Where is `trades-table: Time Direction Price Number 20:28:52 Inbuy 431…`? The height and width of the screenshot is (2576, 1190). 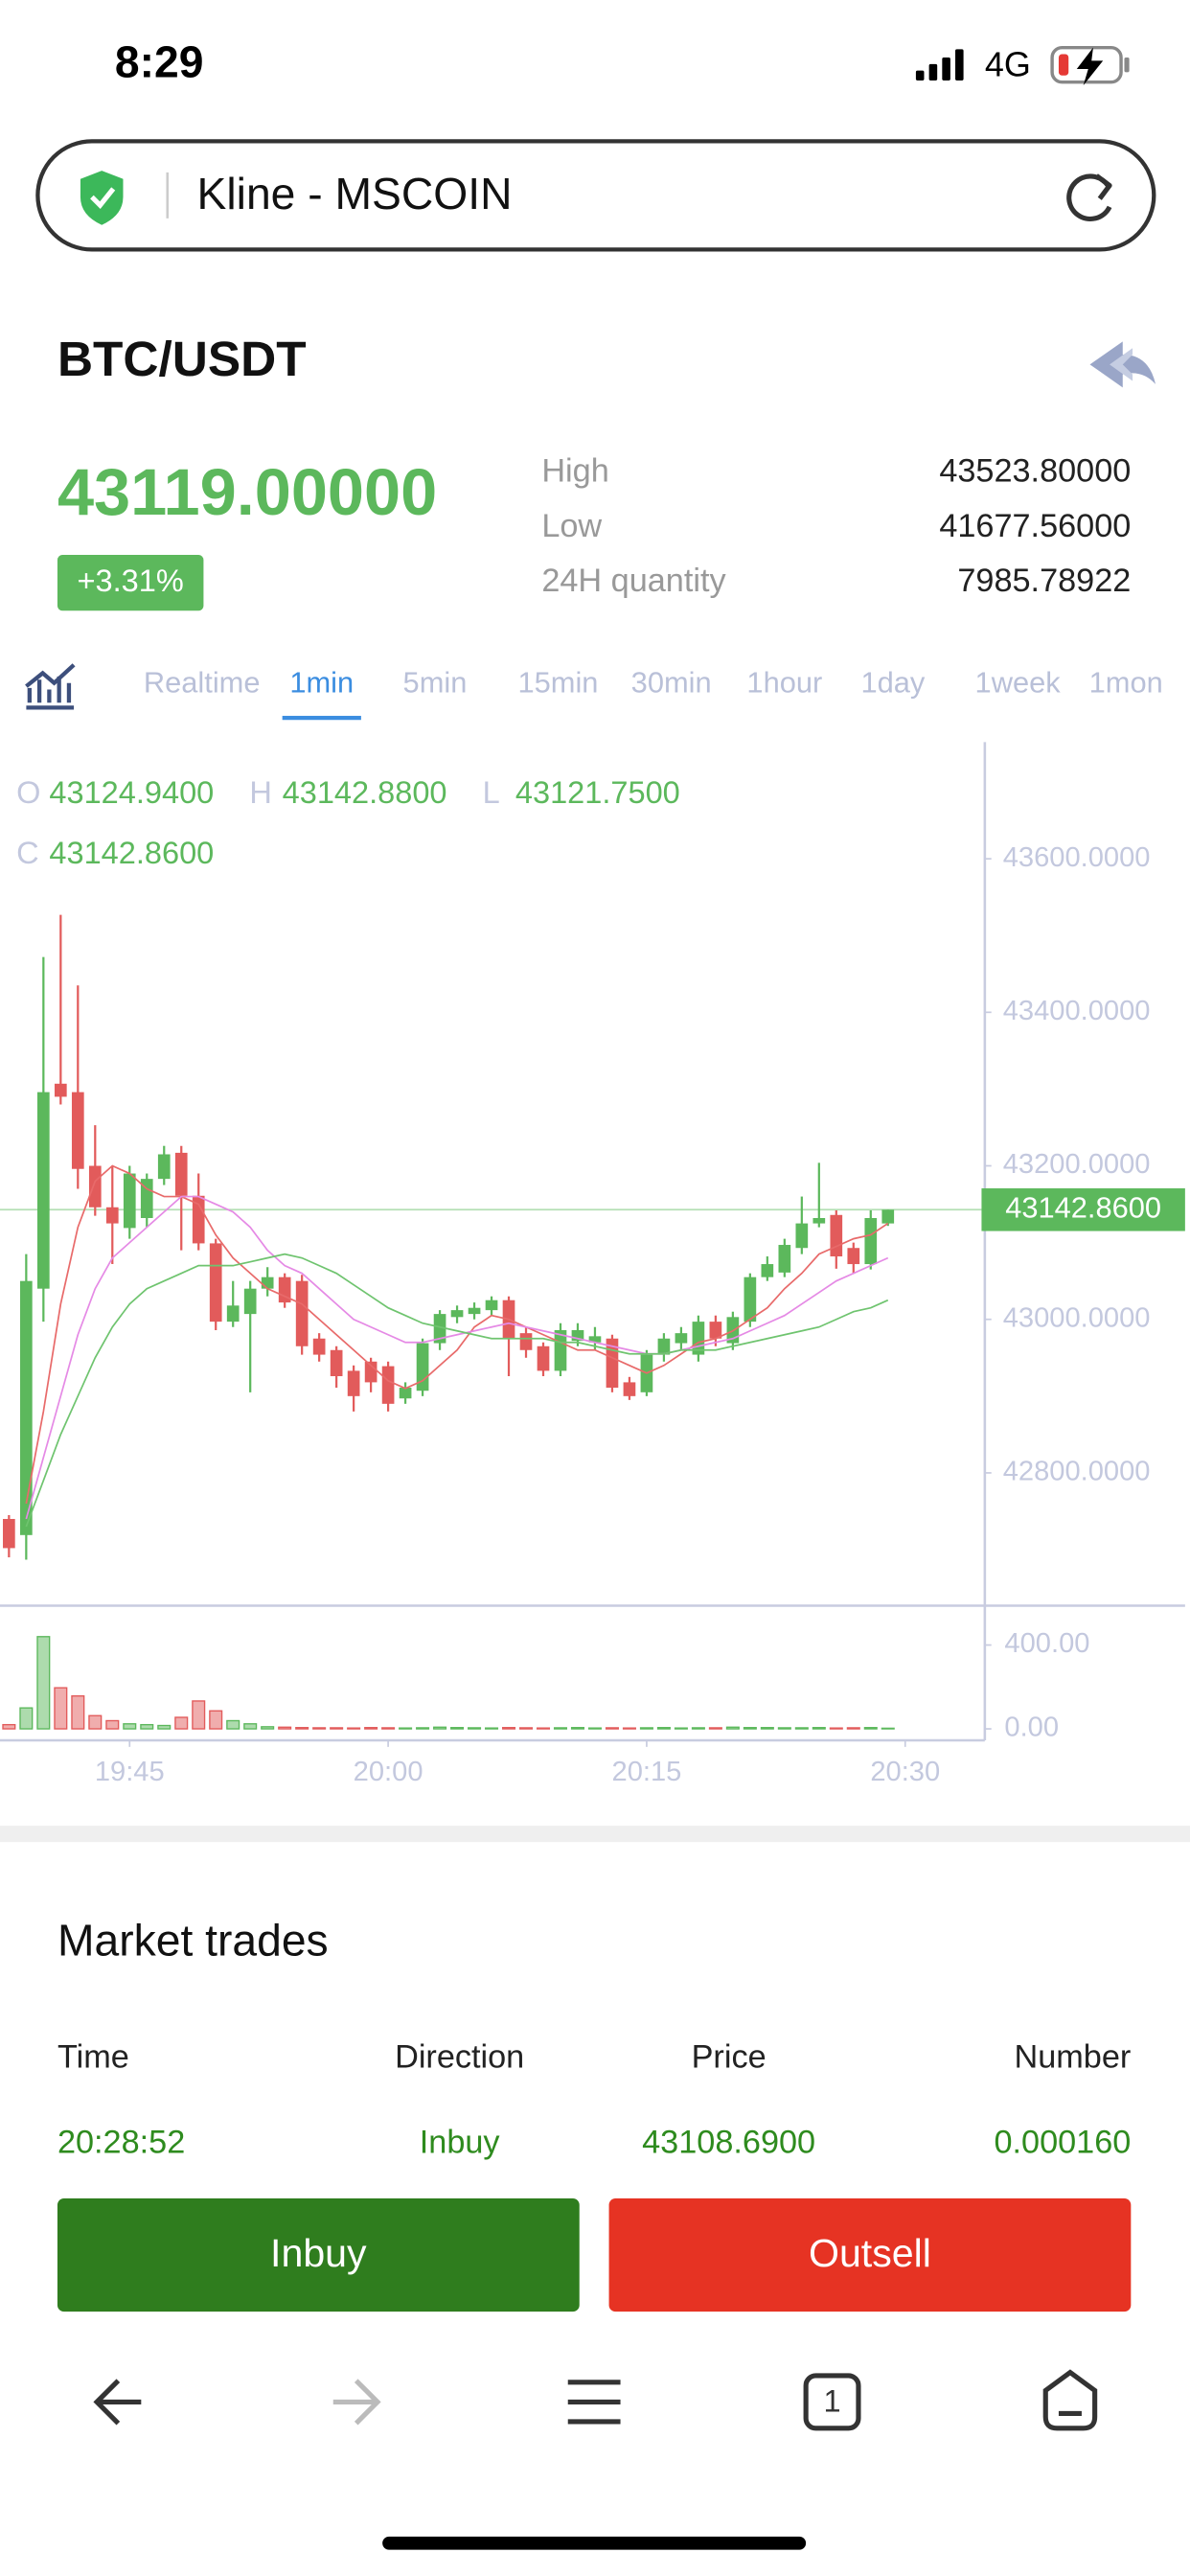 trades-table: Time Direction Price Number 20:28:52 Inbuy 431… is located at coordinates (594, 2099).